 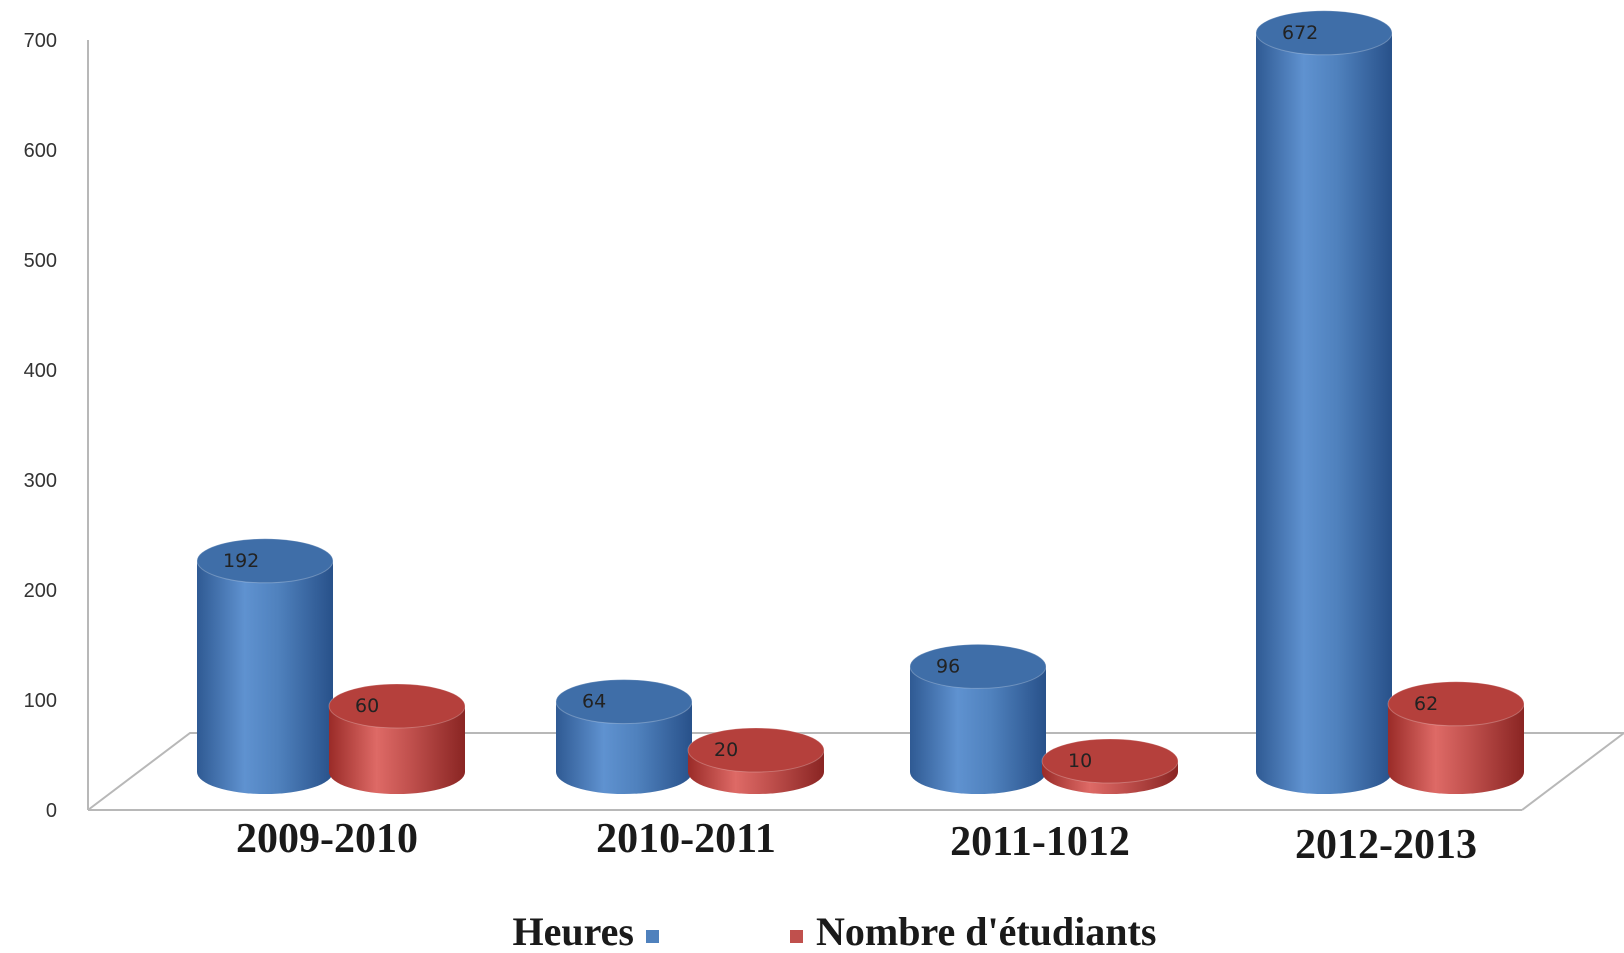 I want to click on legend-label-nombre: Nombre d'étudiants, so click(x=986, y=931).